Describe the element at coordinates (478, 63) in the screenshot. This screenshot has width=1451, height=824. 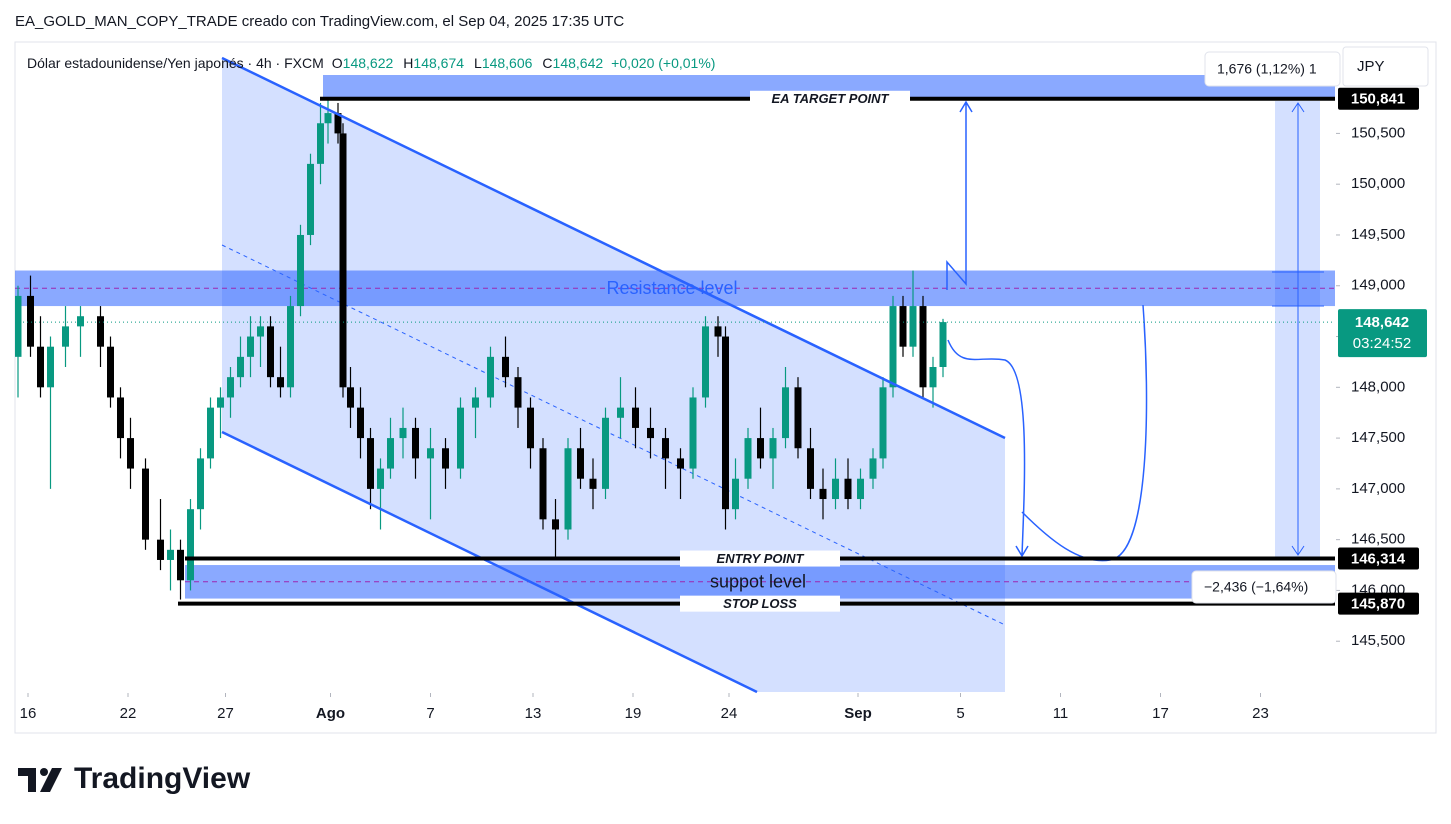
I see `ohlc-key: L` at that location.